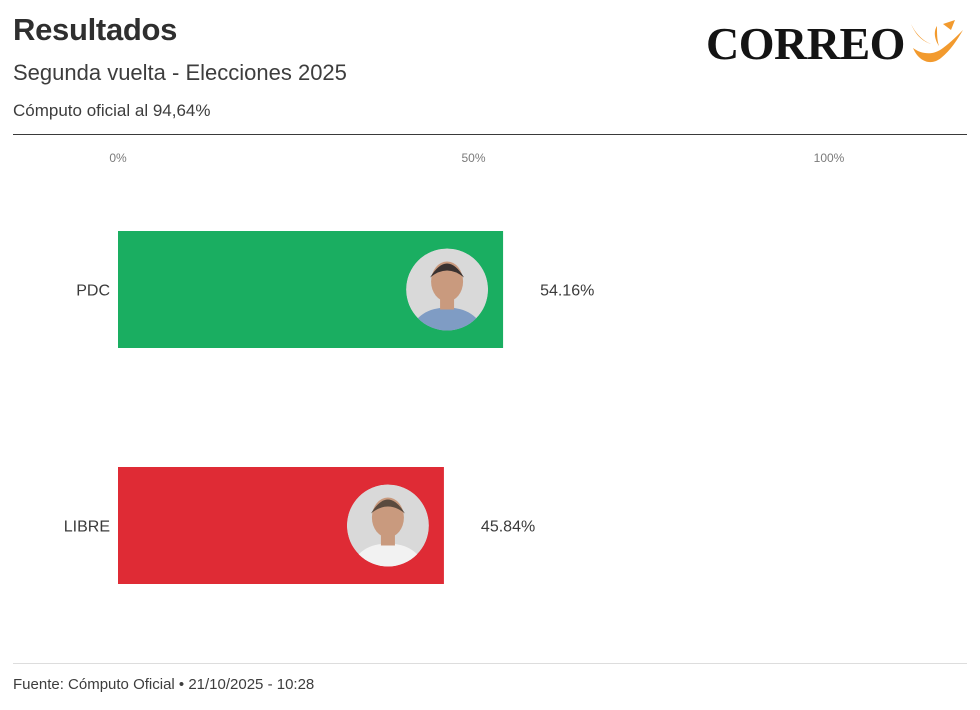 The height and width of the screenshot is (710, 980). I want to click on footer-divider, so click(490, 663).